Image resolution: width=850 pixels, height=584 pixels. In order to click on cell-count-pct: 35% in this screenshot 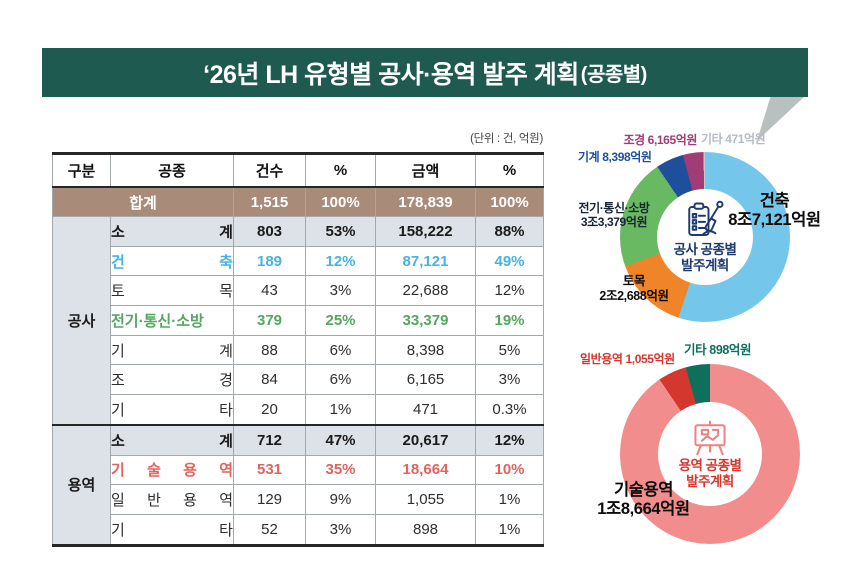, I will do `click(340, 470)`.